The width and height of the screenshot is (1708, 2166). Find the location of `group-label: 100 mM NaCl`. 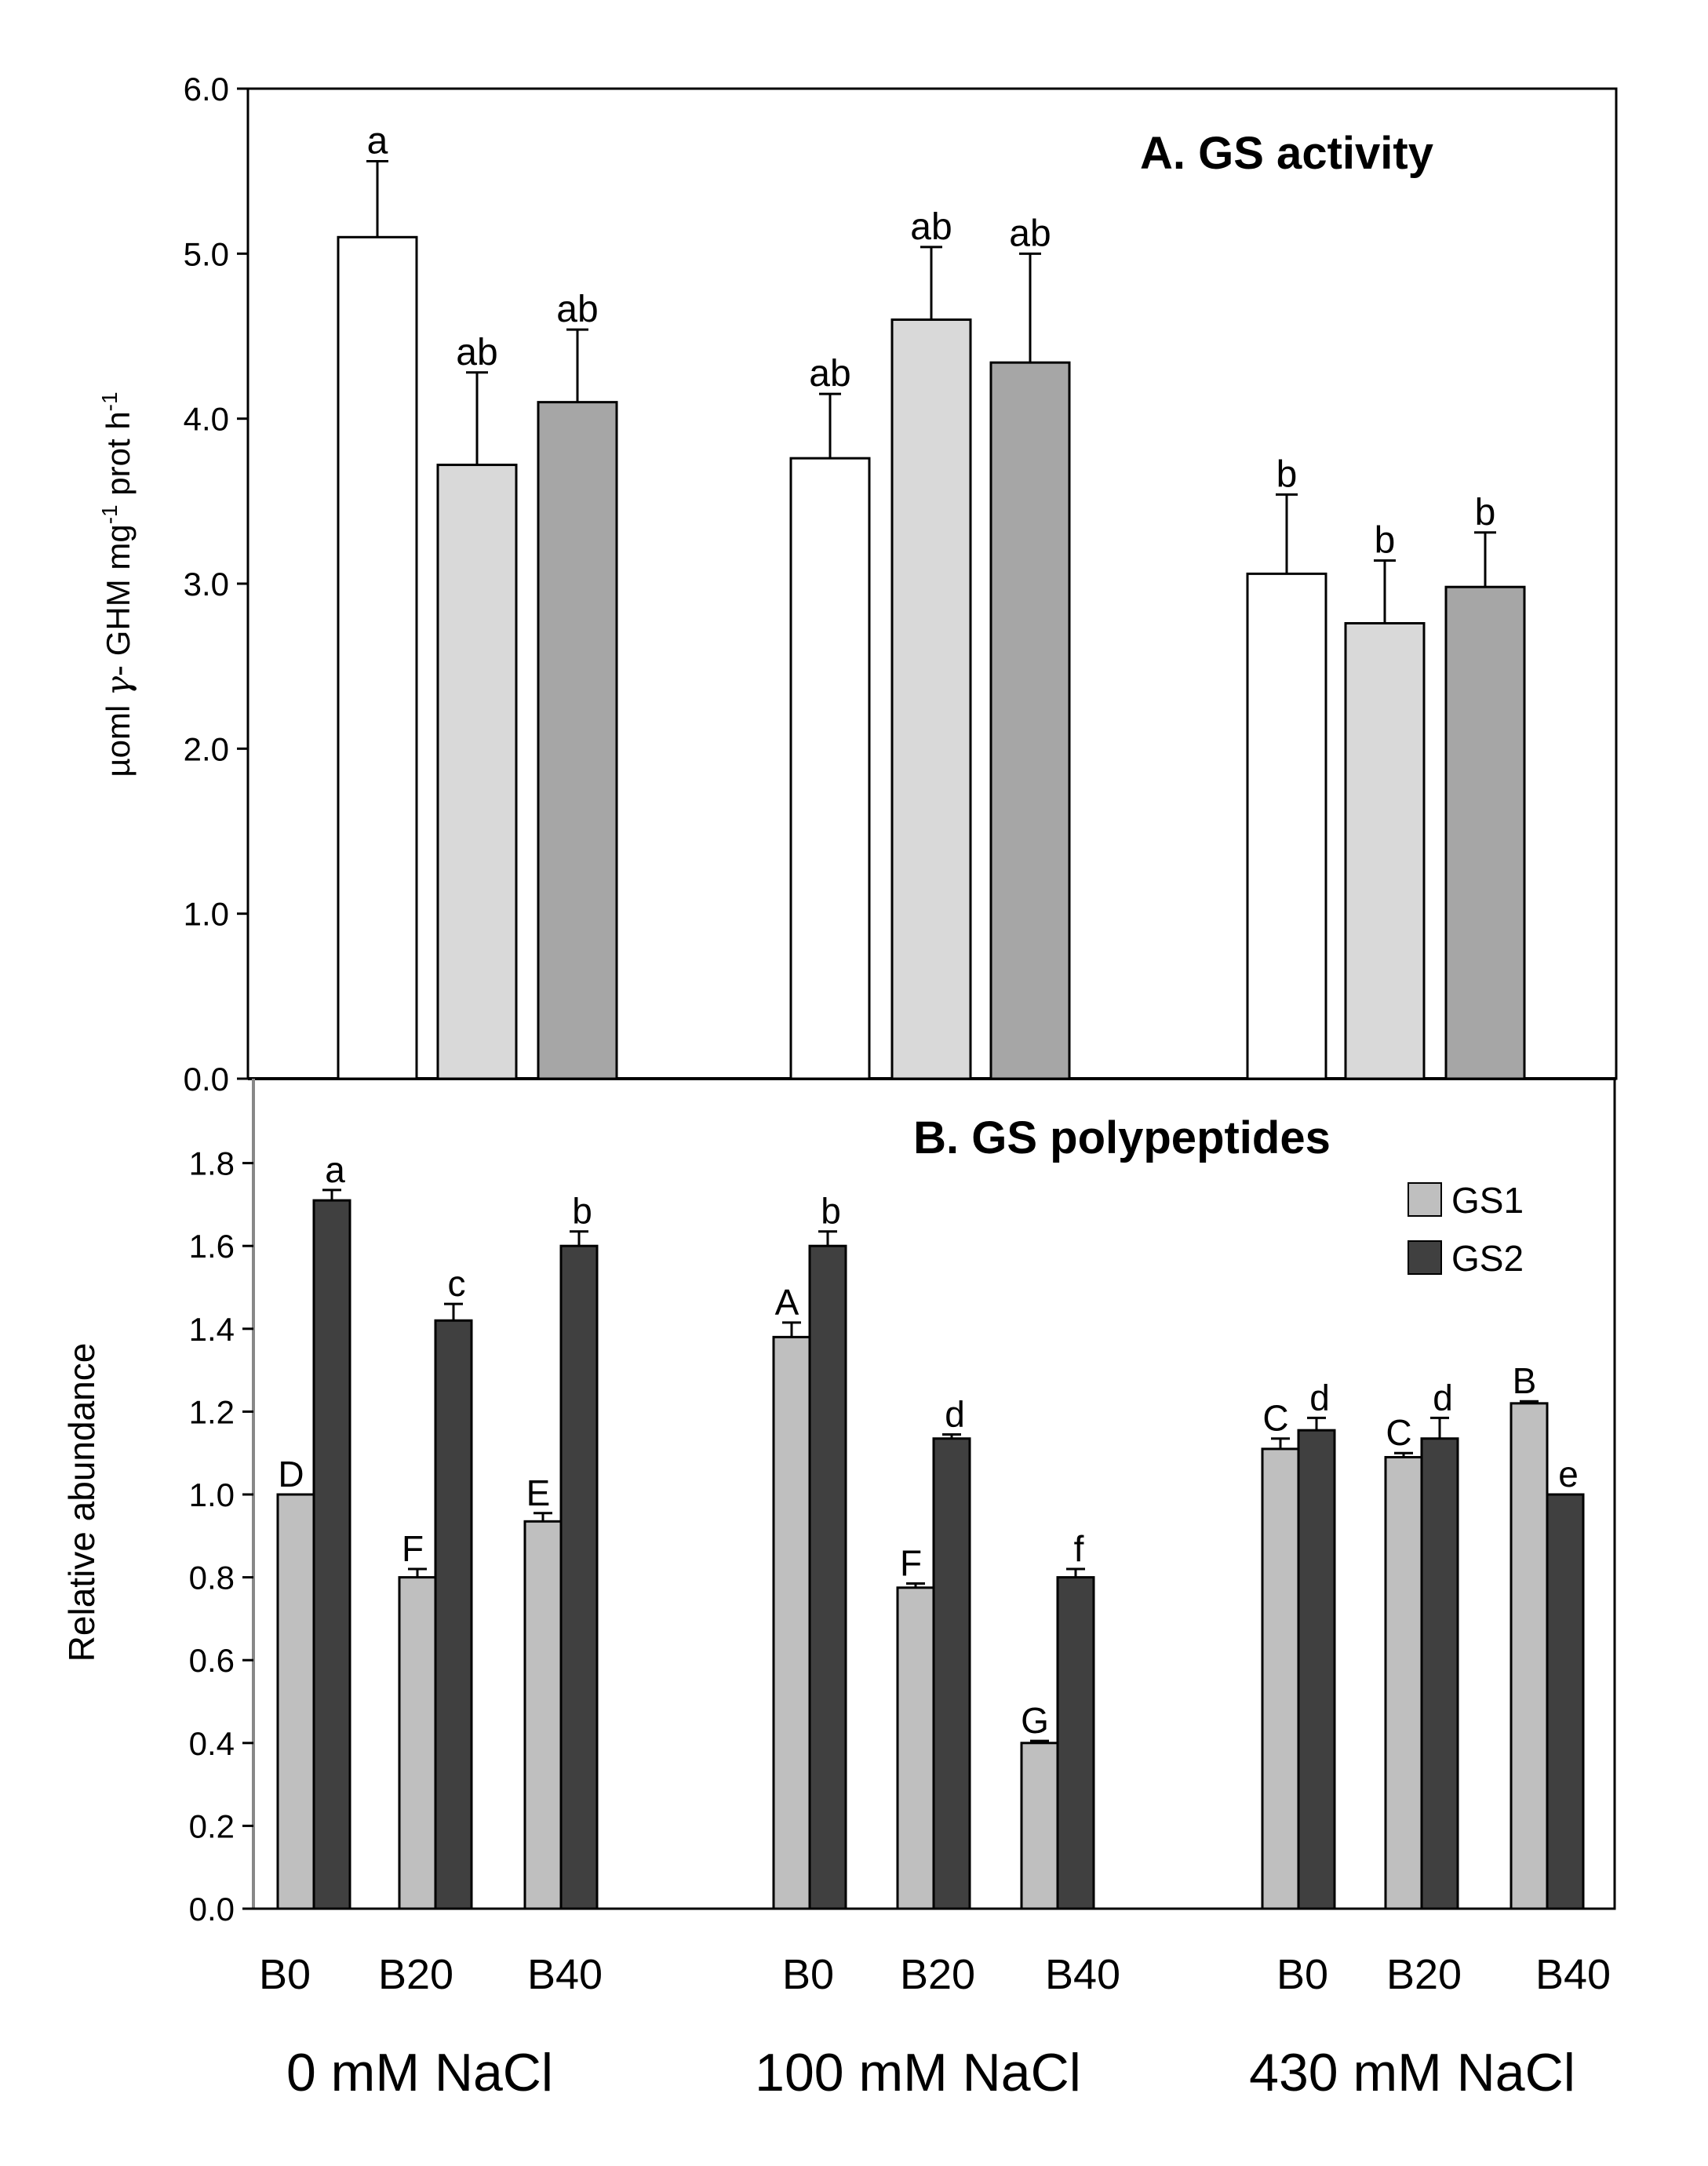

group-label: 100 mM NaCl is located at coordinates (918, 2072).